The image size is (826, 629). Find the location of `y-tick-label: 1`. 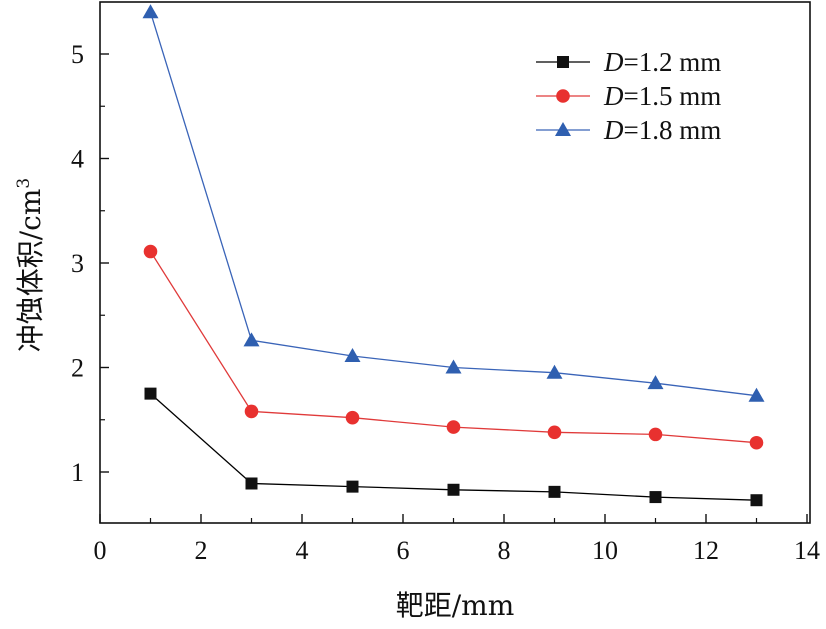

y-tick-label: 1 is located at coordinates (77, 472).